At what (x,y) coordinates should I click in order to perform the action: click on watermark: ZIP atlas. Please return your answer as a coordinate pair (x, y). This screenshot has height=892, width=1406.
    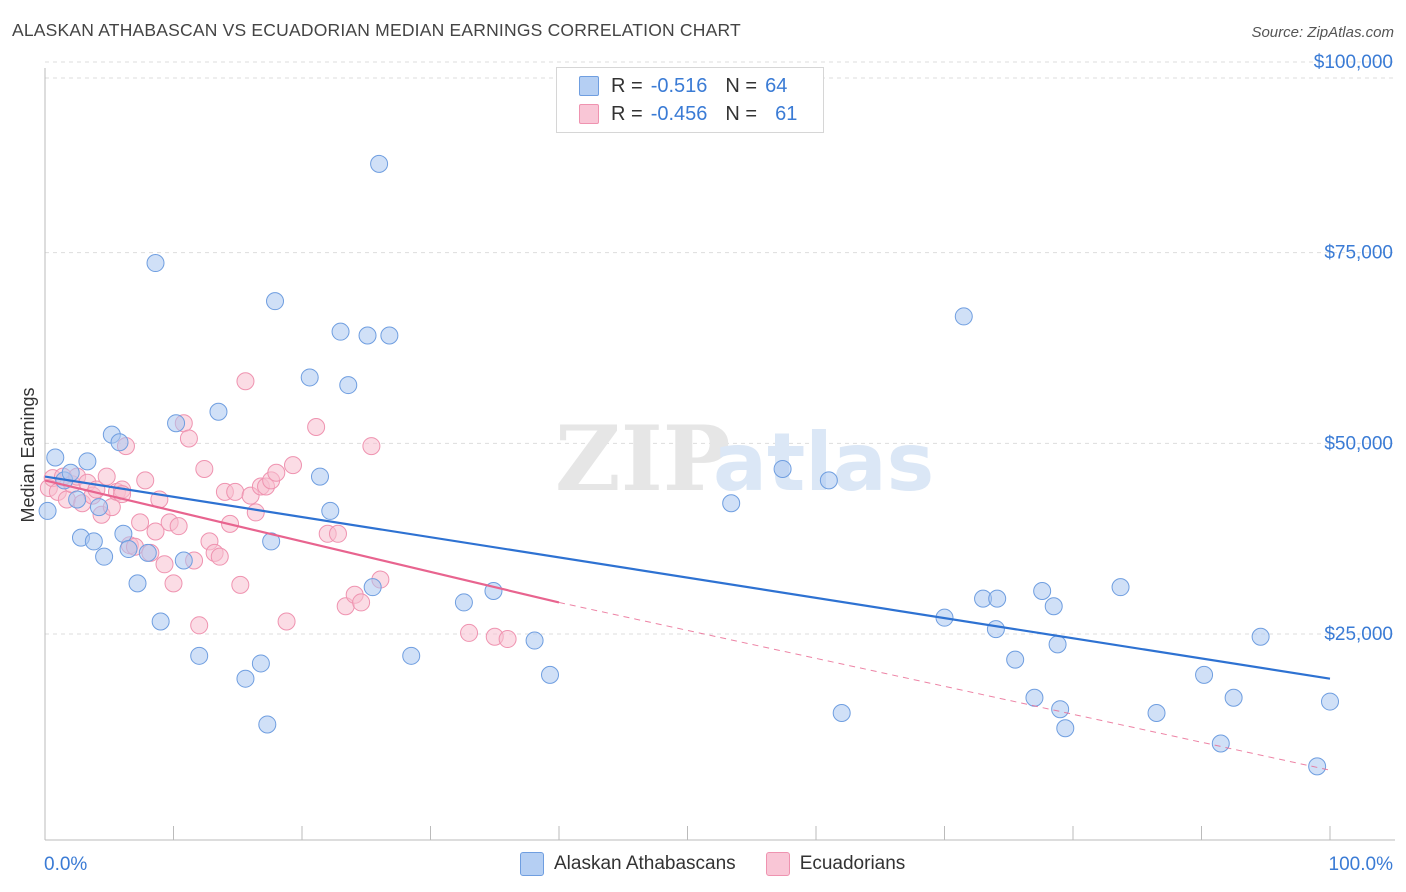
    Looking at the image, I should click on (744, 459).